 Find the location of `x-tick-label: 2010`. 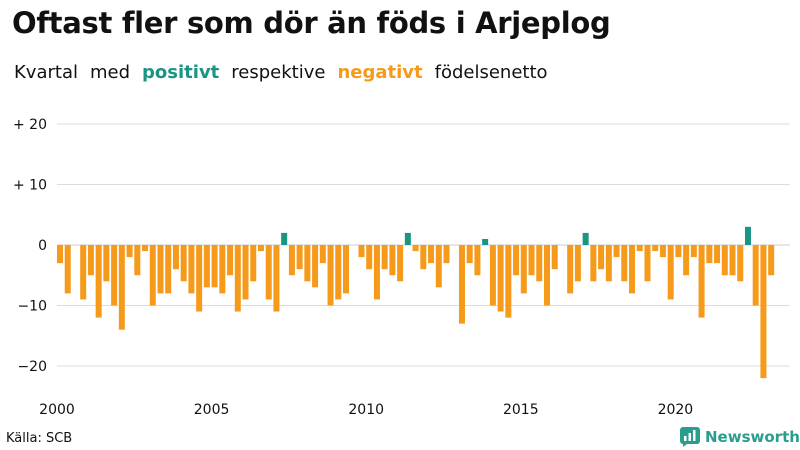

x-tick-label: 2010 is located at coordinates (366, 410).